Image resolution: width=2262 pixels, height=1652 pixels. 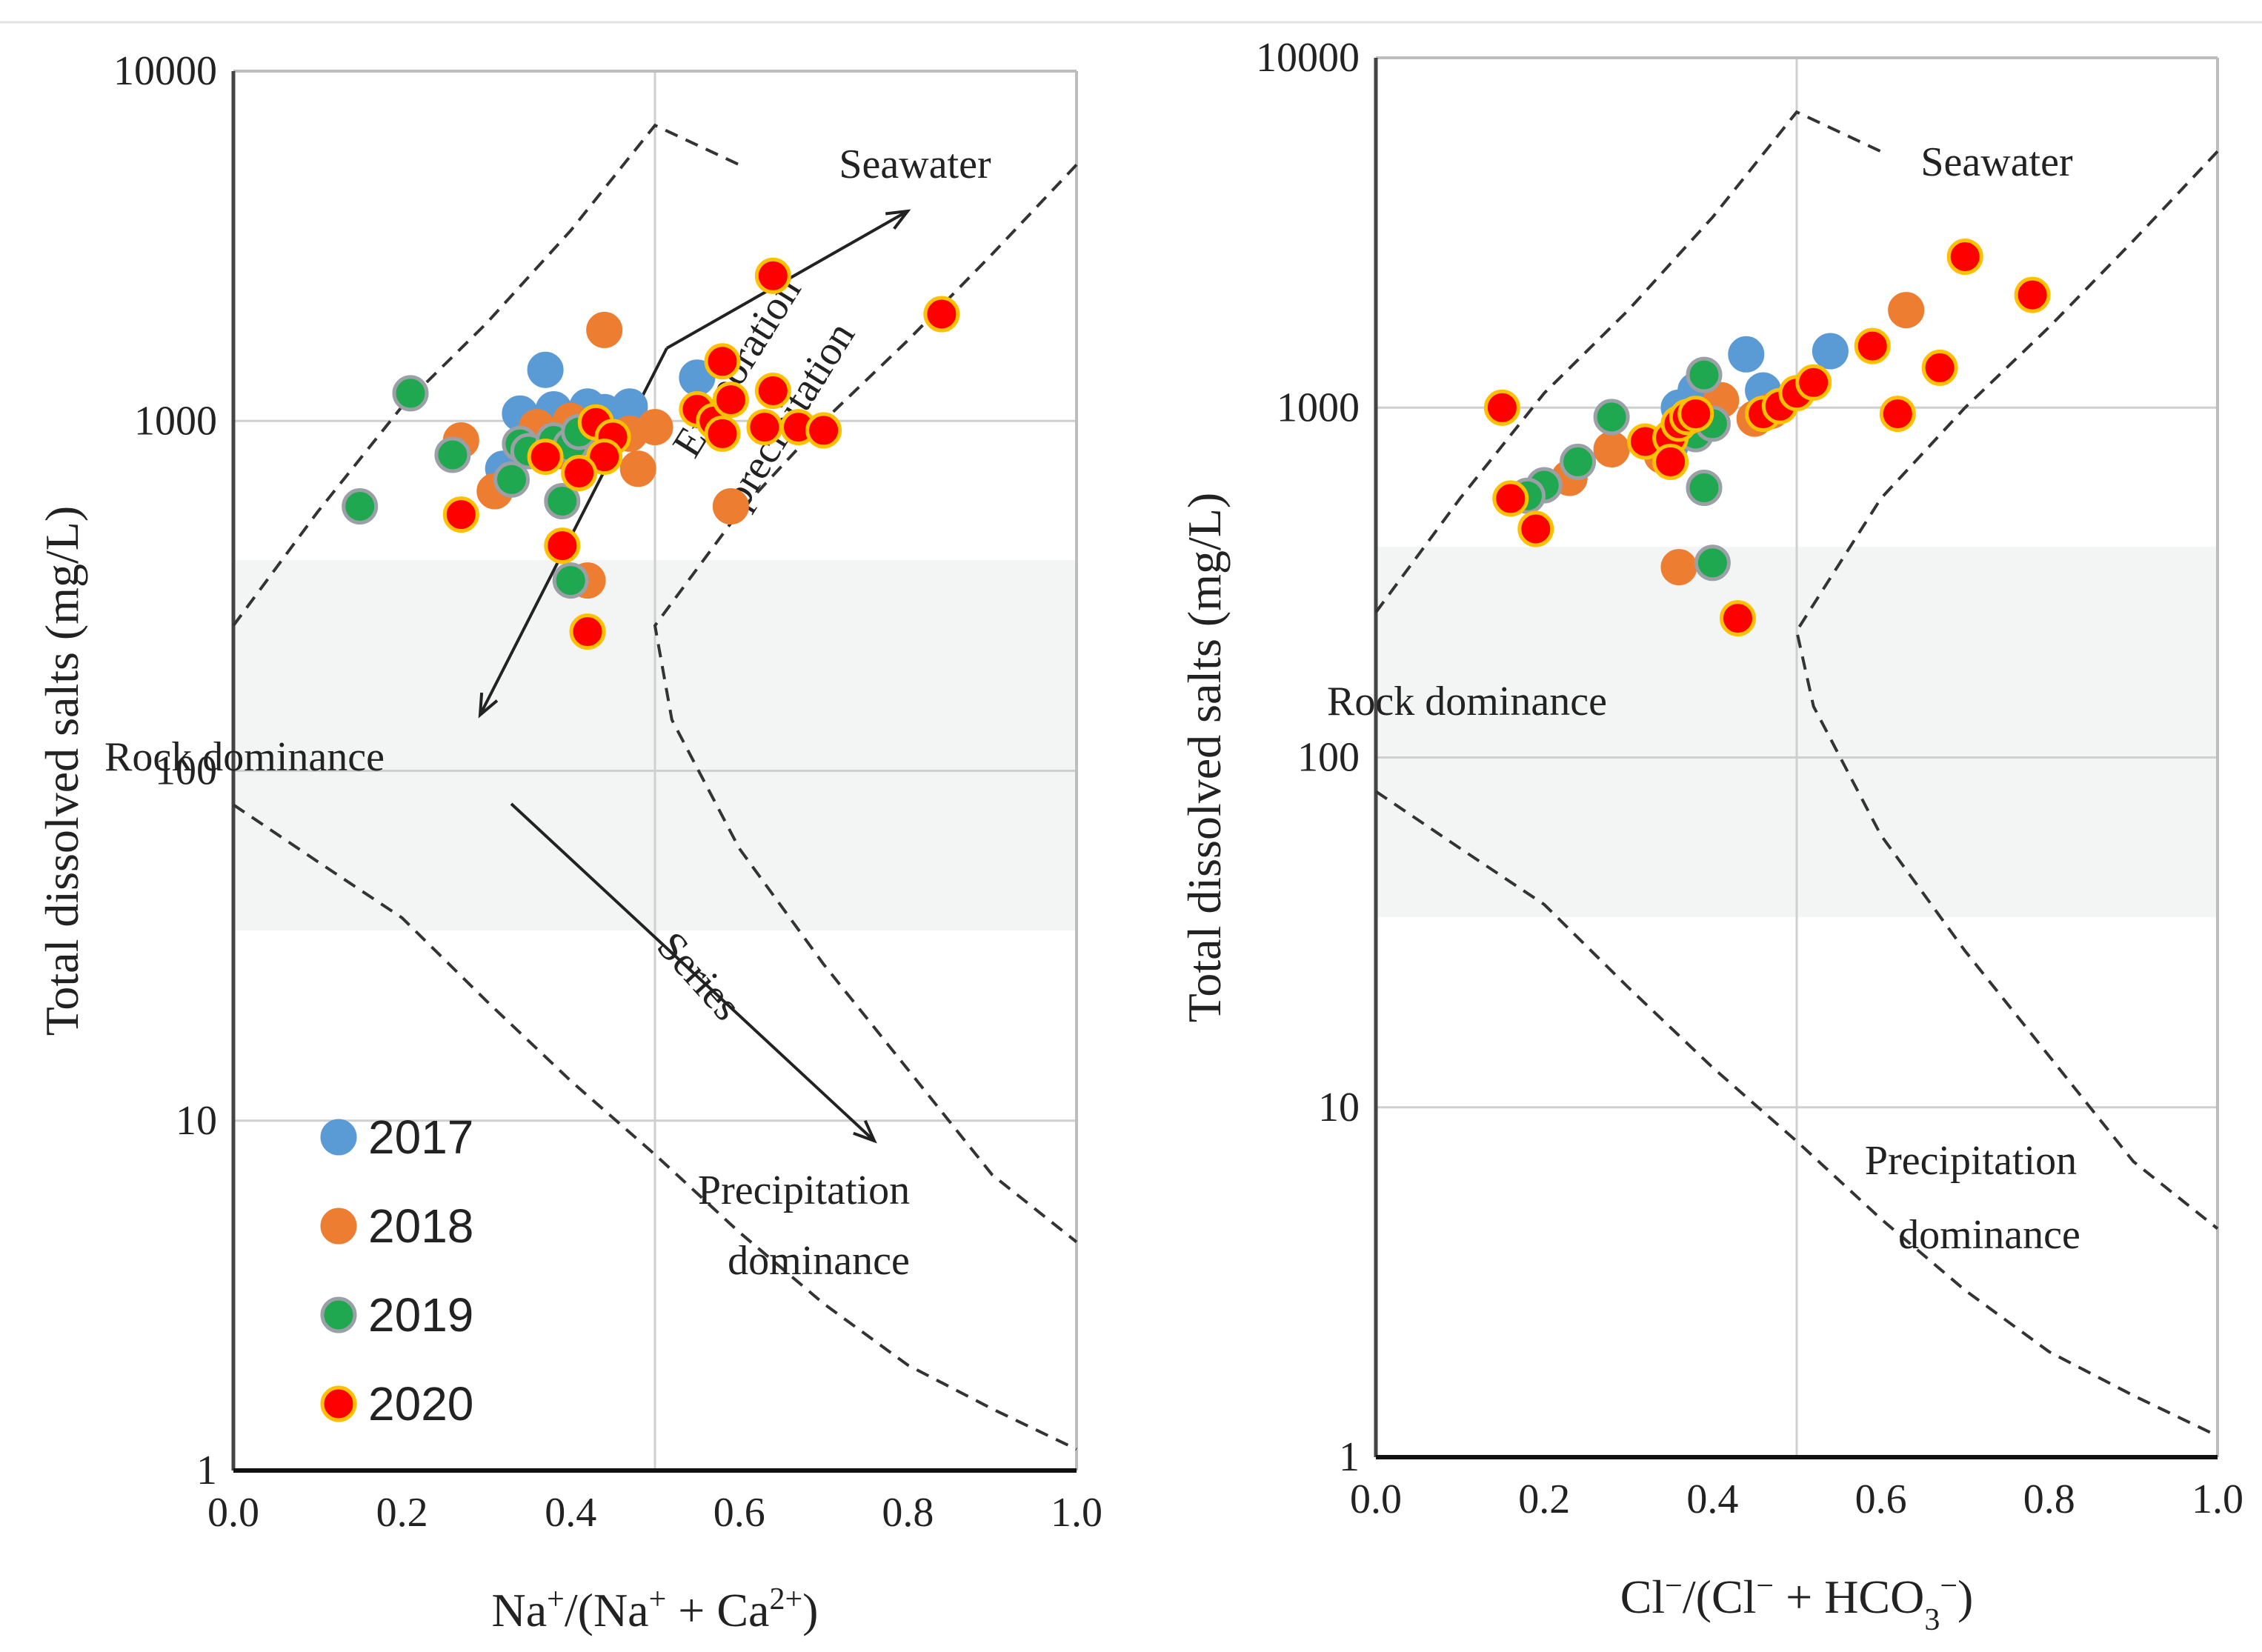 What do you see at coordinates (520, 1610) in the screenshot?
I see `x-axis-title-part: Na` at bounding box center [520, 1610].